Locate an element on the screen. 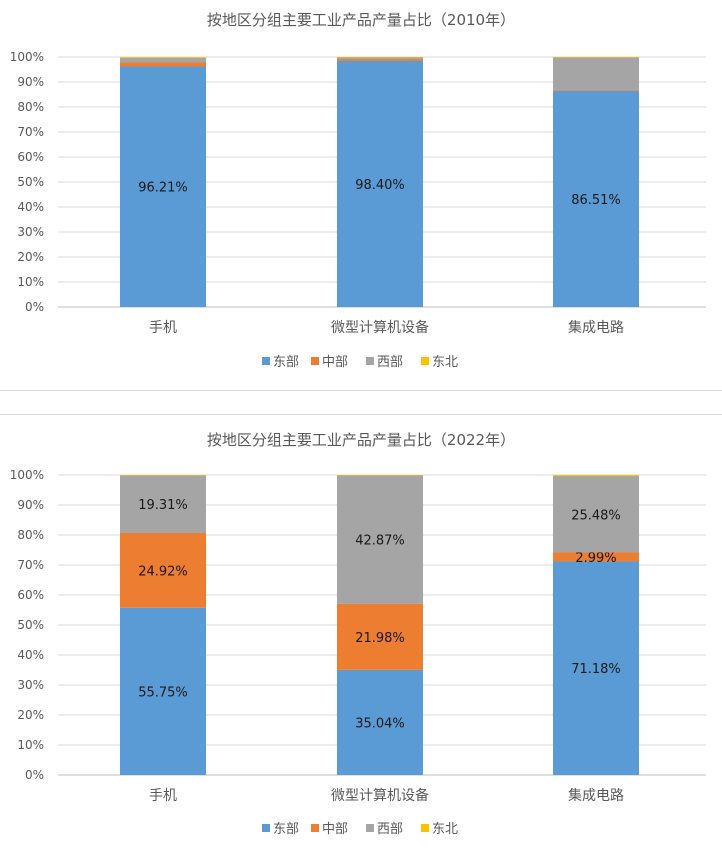 The height and width of the screenshot is (861, 722). data-label: 25.48% is located at coordinates (596, 515).